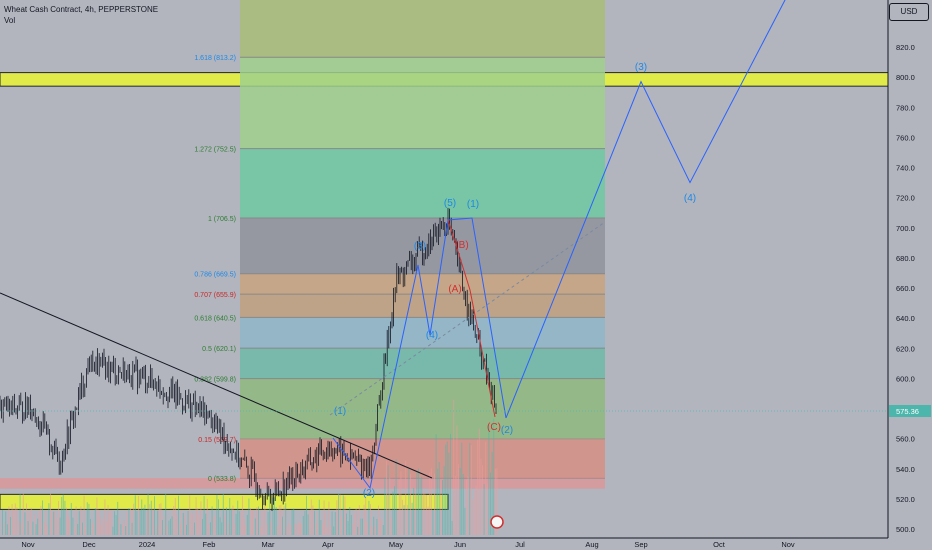 The height and width of the screenshot is (550, 932). What do you see at coordinates (591, 544) in the screenshot?
I see `x-tick-label: Aug` at bounding box center [591, 544].